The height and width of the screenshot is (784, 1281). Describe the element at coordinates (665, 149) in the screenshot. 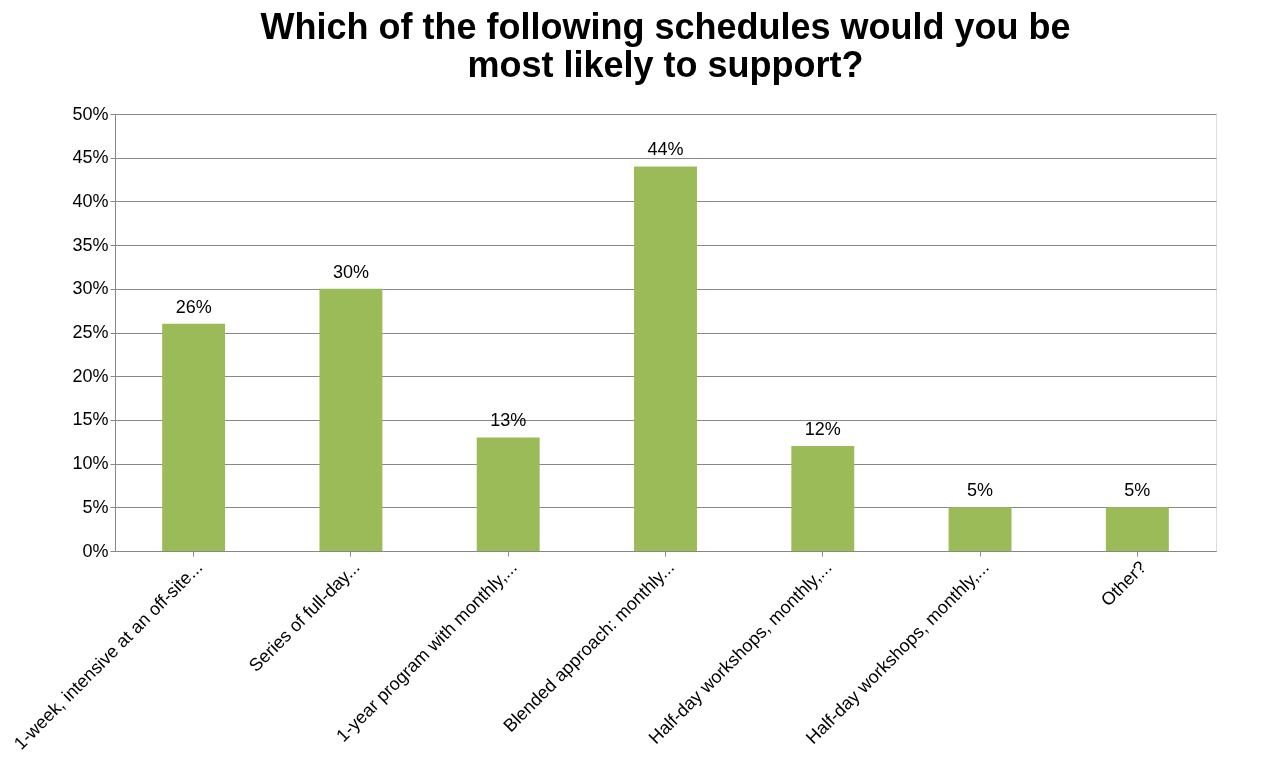

I see `data-label: 44%` at that location.